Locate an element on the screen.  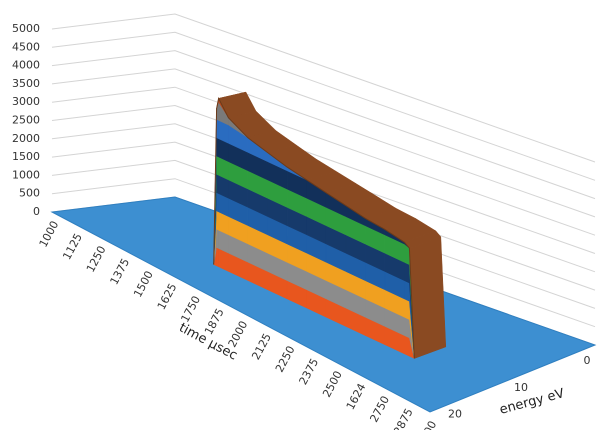
x-tick-label: 2875 is located at coordinates (403, 418).